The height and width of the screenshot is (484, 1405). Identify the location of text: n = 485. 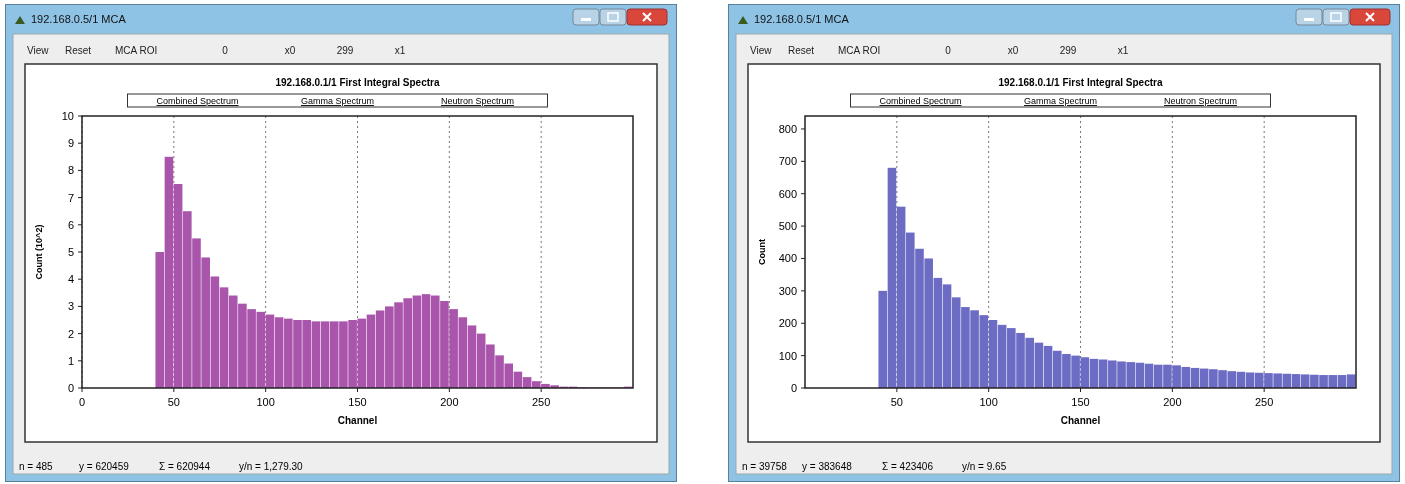
(36, 466).